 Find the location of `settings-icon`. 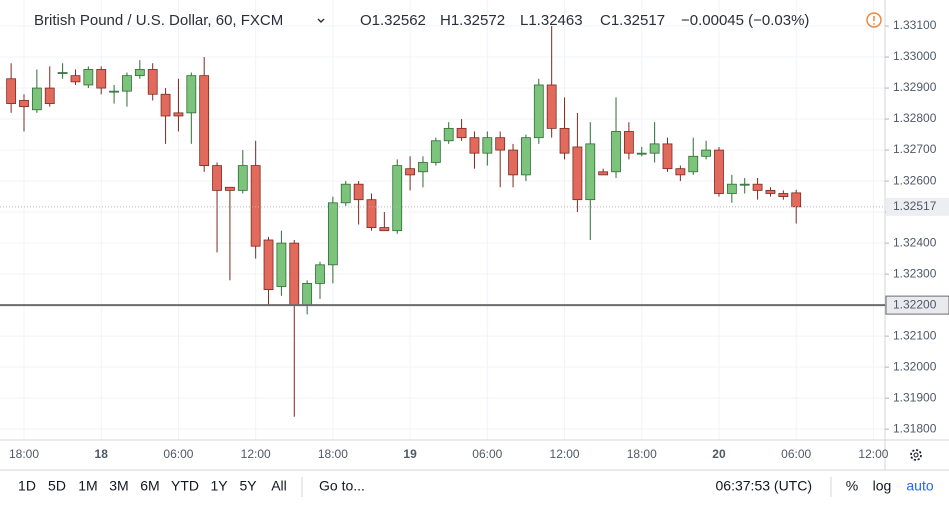

settings-icon is located at coordinates (916, 455).